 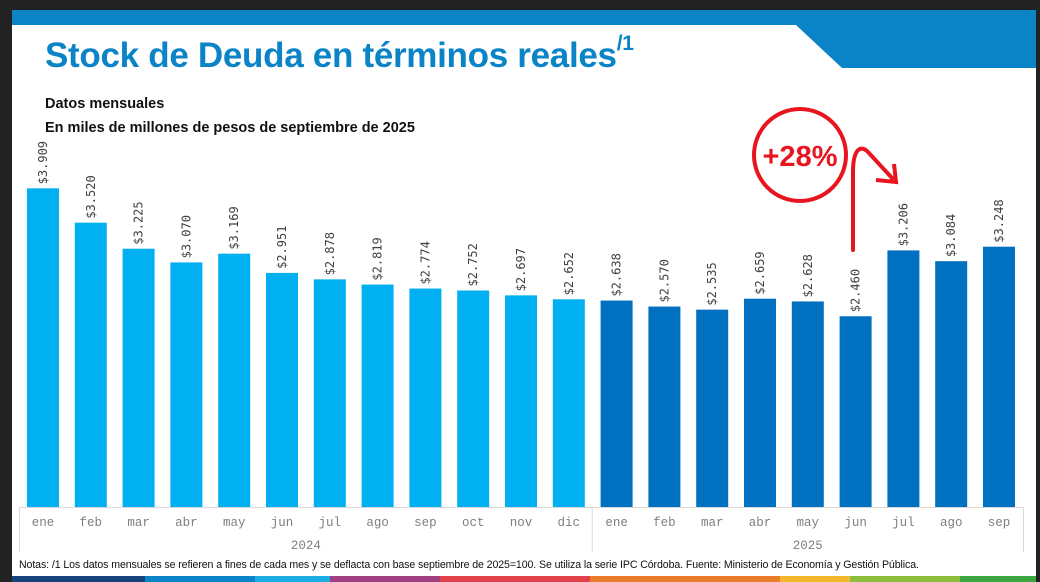 I want to click on value-label: $2.819, so click(x=378, y=258).